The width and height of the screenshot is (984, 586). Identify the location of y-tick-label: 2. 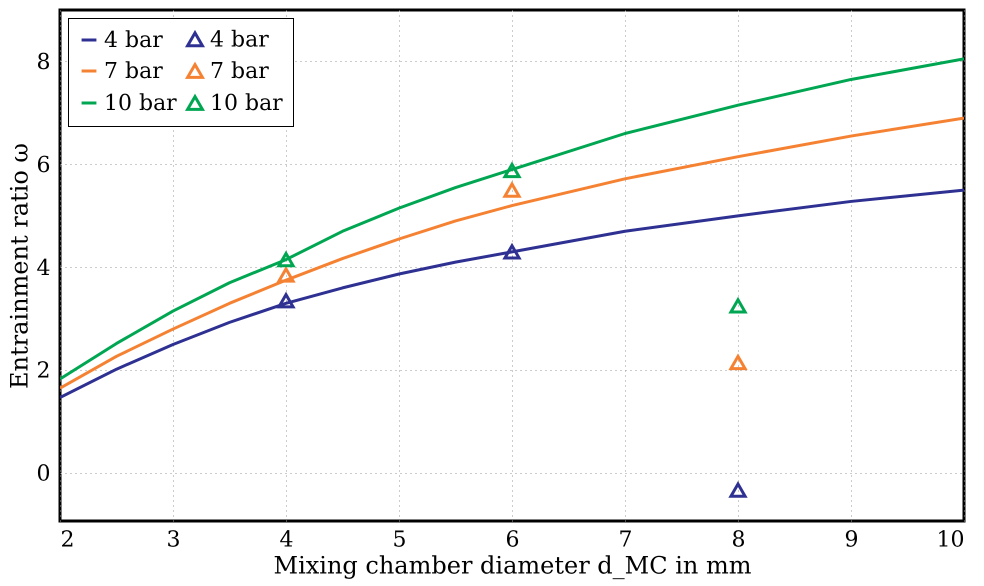
(43, 371).